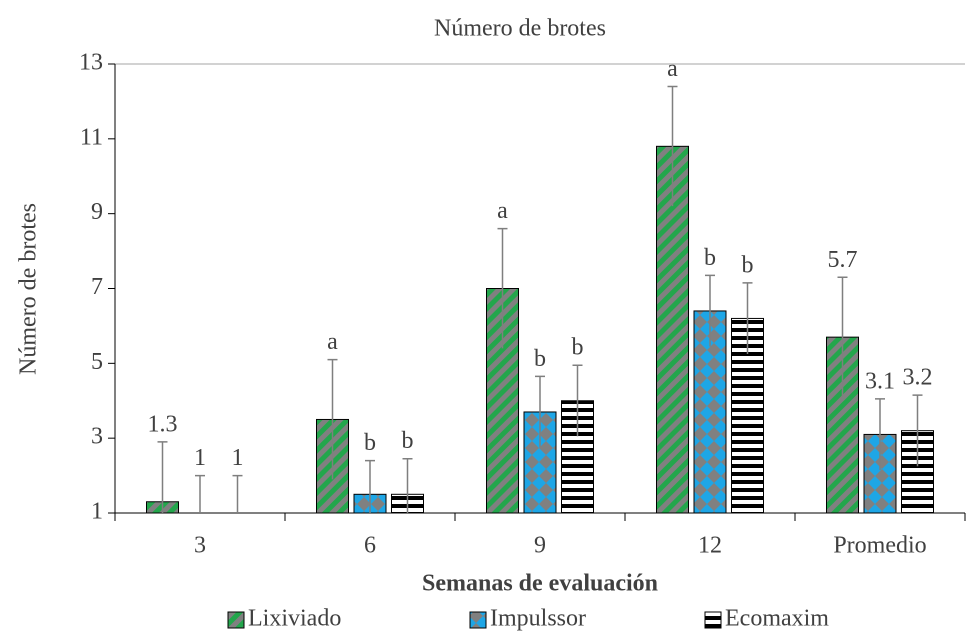  I want to click on y-tick-label: 1, so click(97, 512).